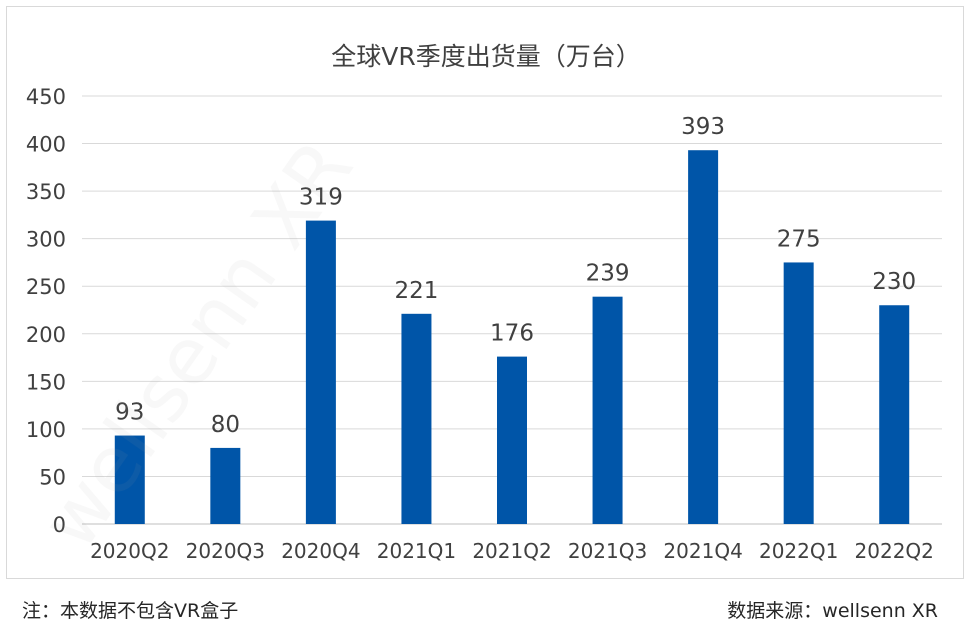 Image resolution: width=972 pixels, height=636 pixels. What do you see at coordinates (894, 282) in the screenshot?
I see `data-label: 230` at bounding box center [894, 282].